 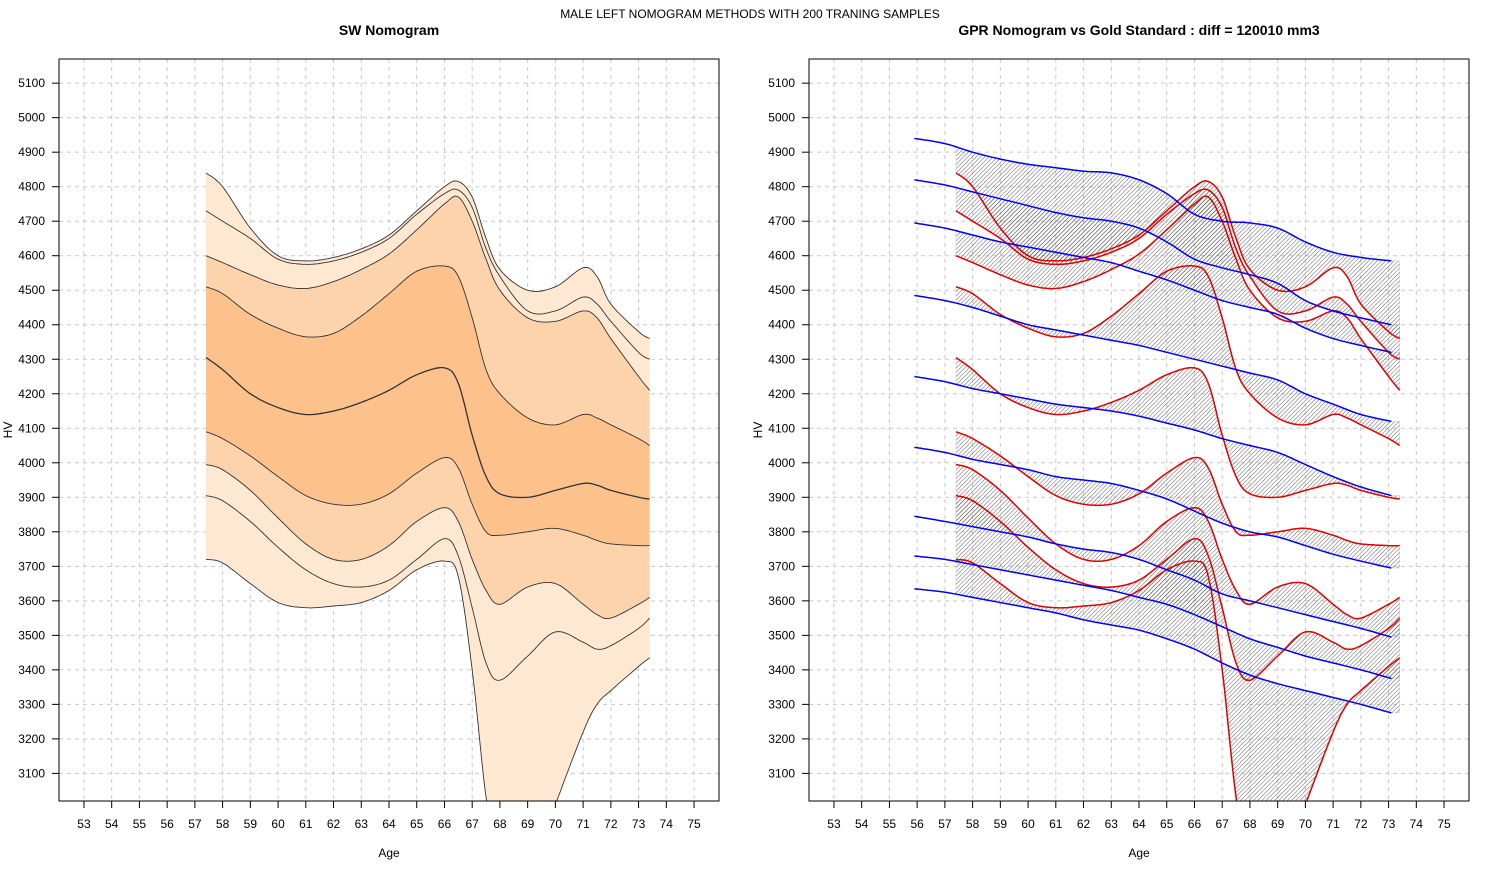 I want to click on y-tick-label: 4200, so click(x=31, y=394).